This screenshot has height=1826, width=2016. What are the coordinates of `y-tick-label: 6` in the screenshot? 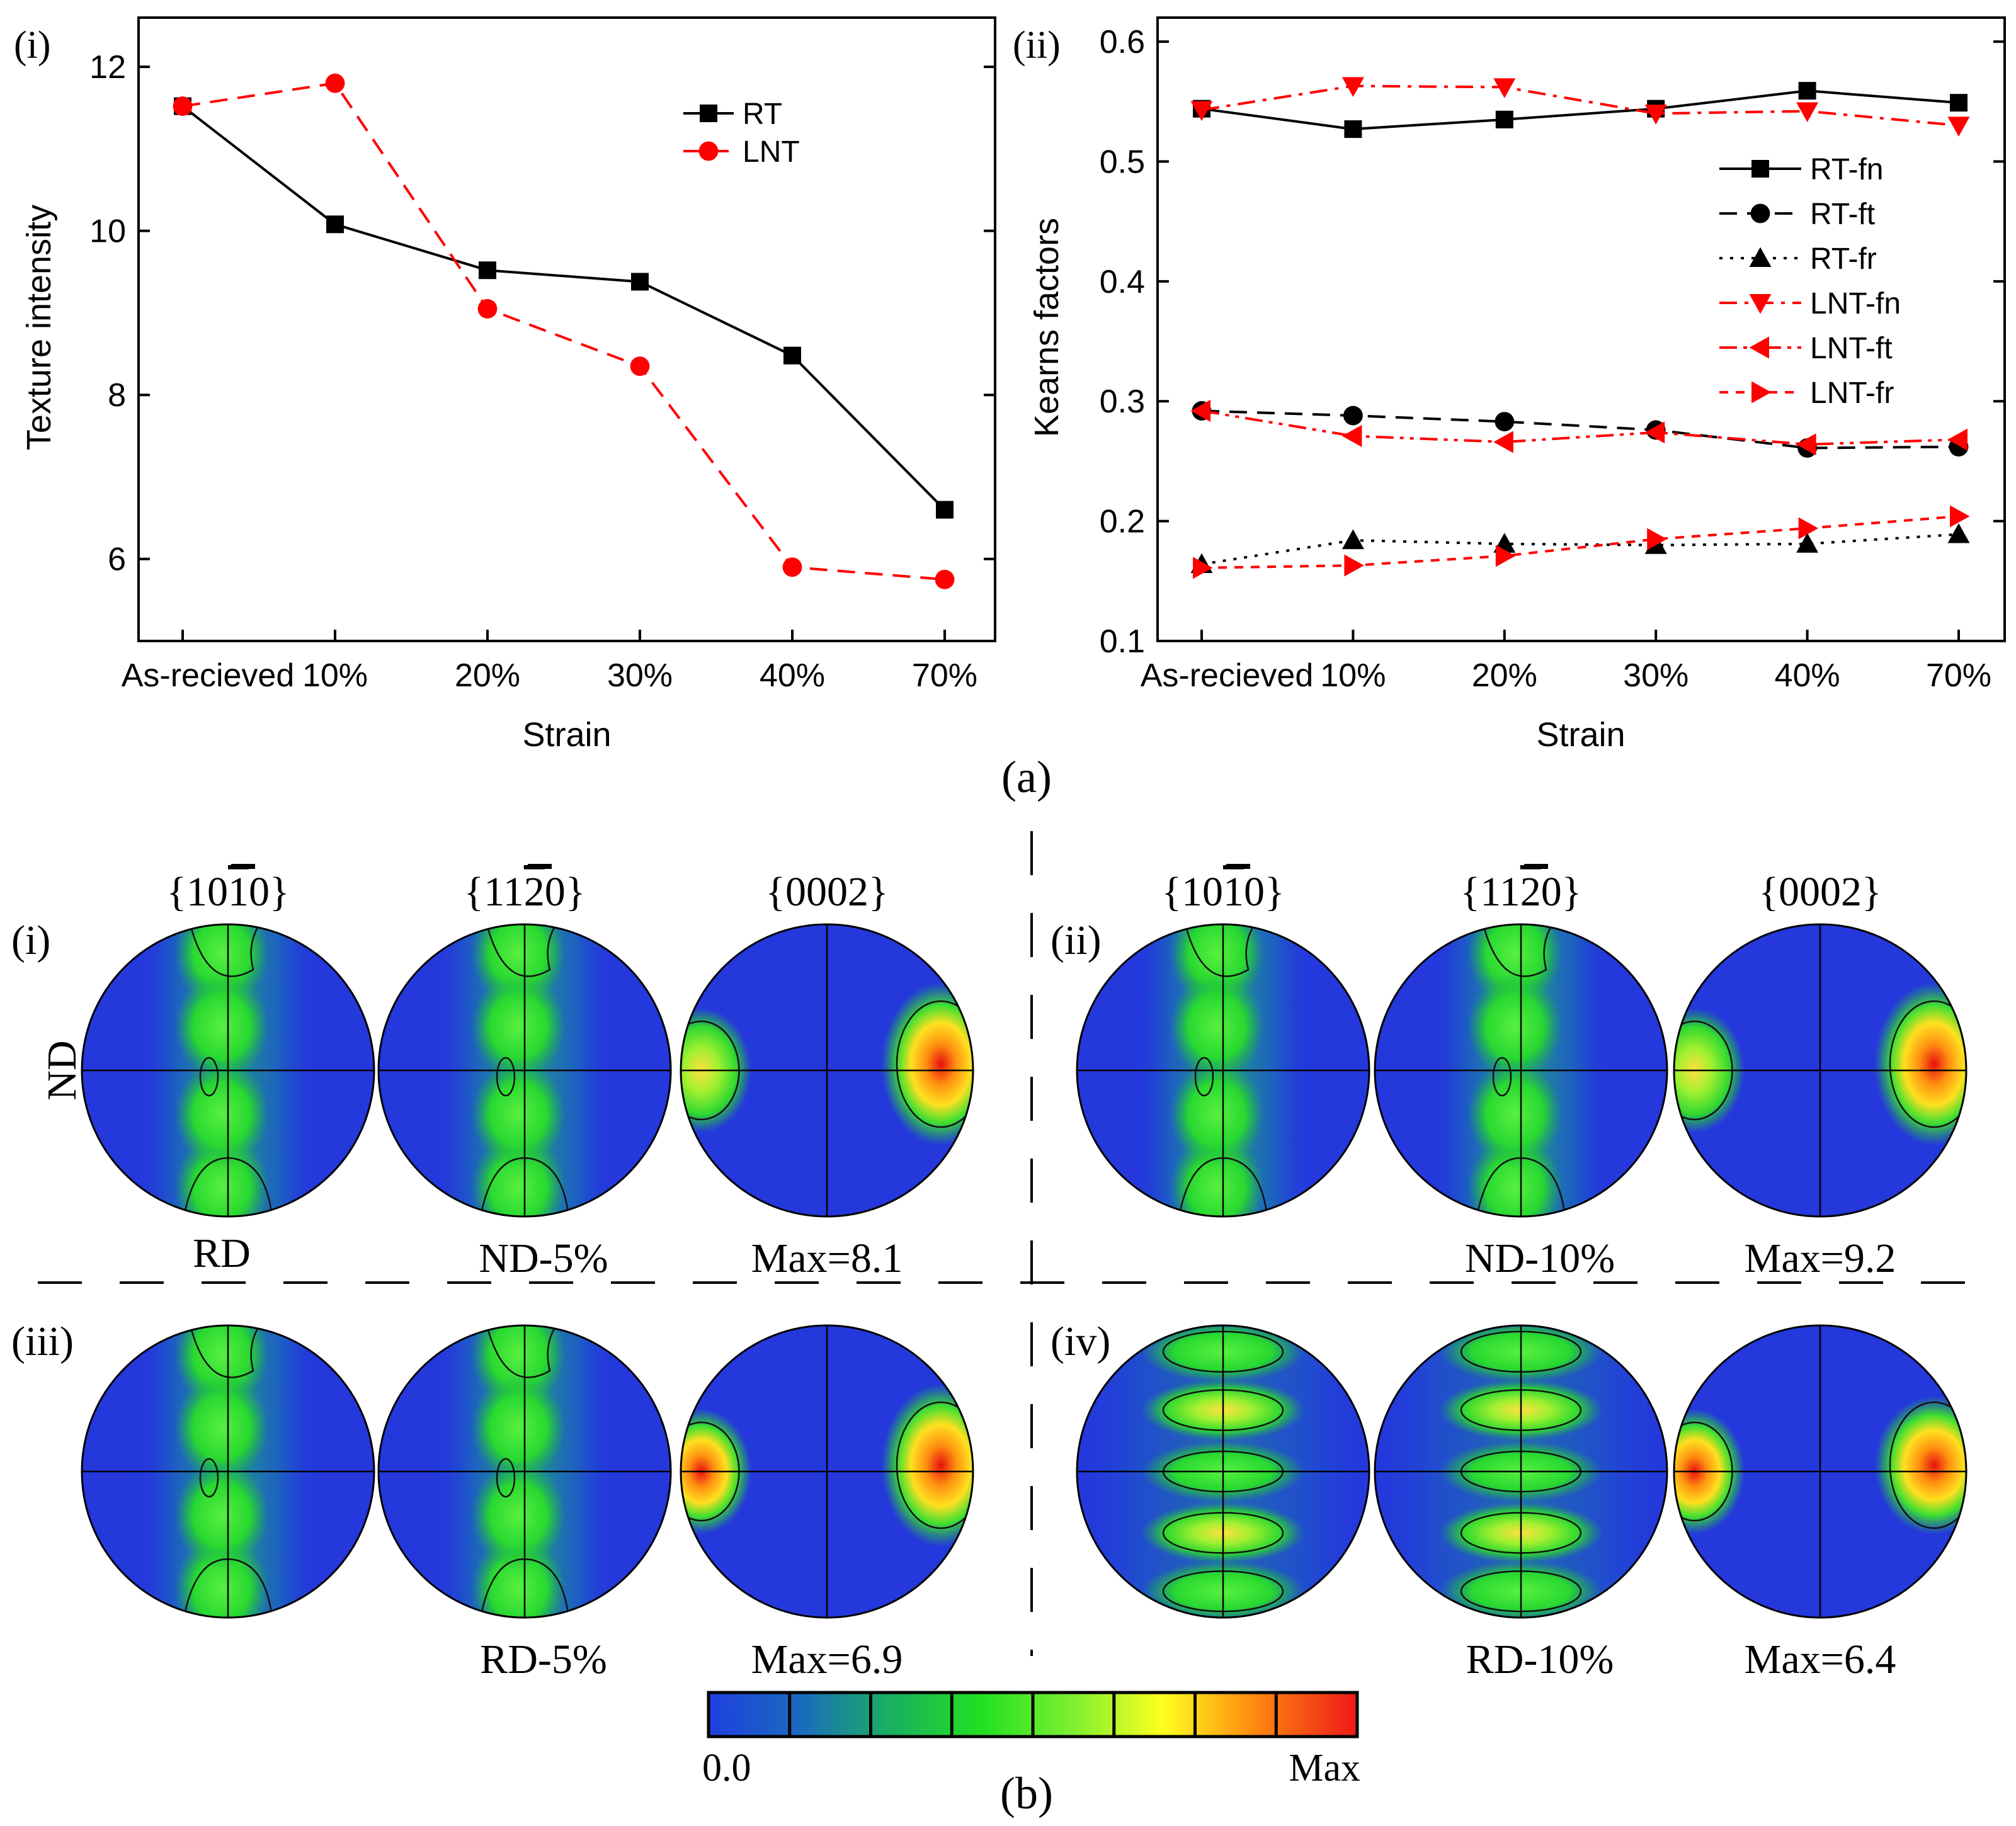 It's located at (117, 560).